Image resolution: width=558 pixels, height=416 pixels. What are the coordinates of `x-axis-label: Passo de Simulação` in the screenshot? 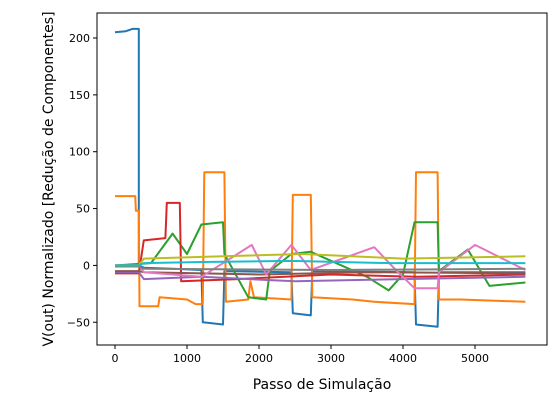 It's located at (322, 385).